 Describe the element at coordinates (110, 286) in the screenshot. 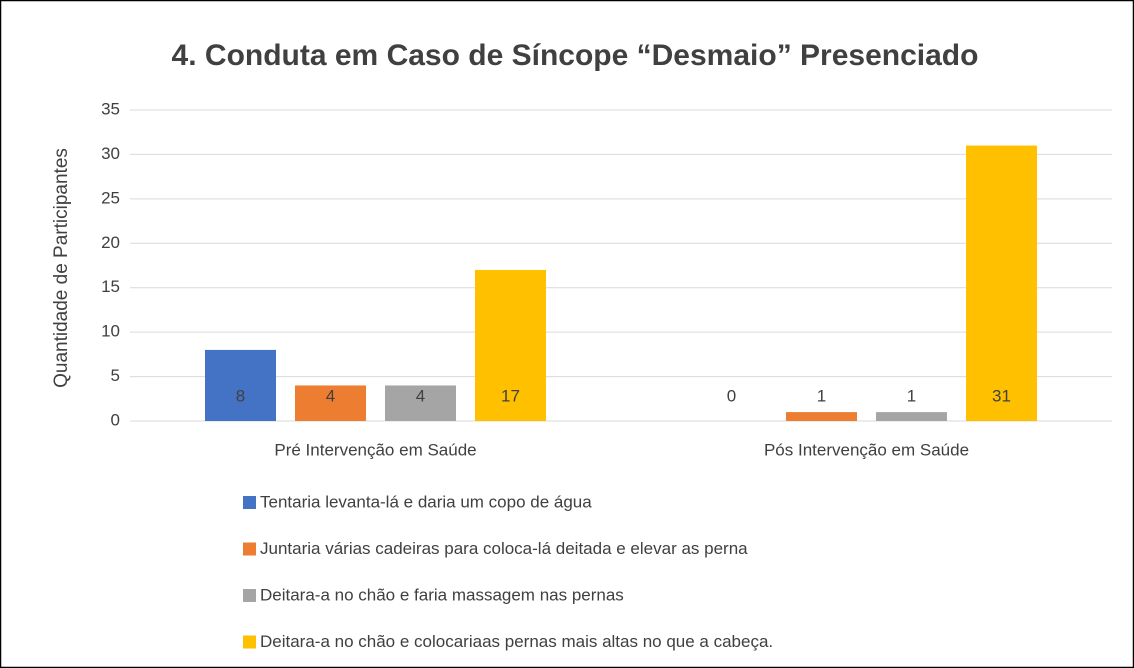

I see `y-tick-label: 15` at that location.